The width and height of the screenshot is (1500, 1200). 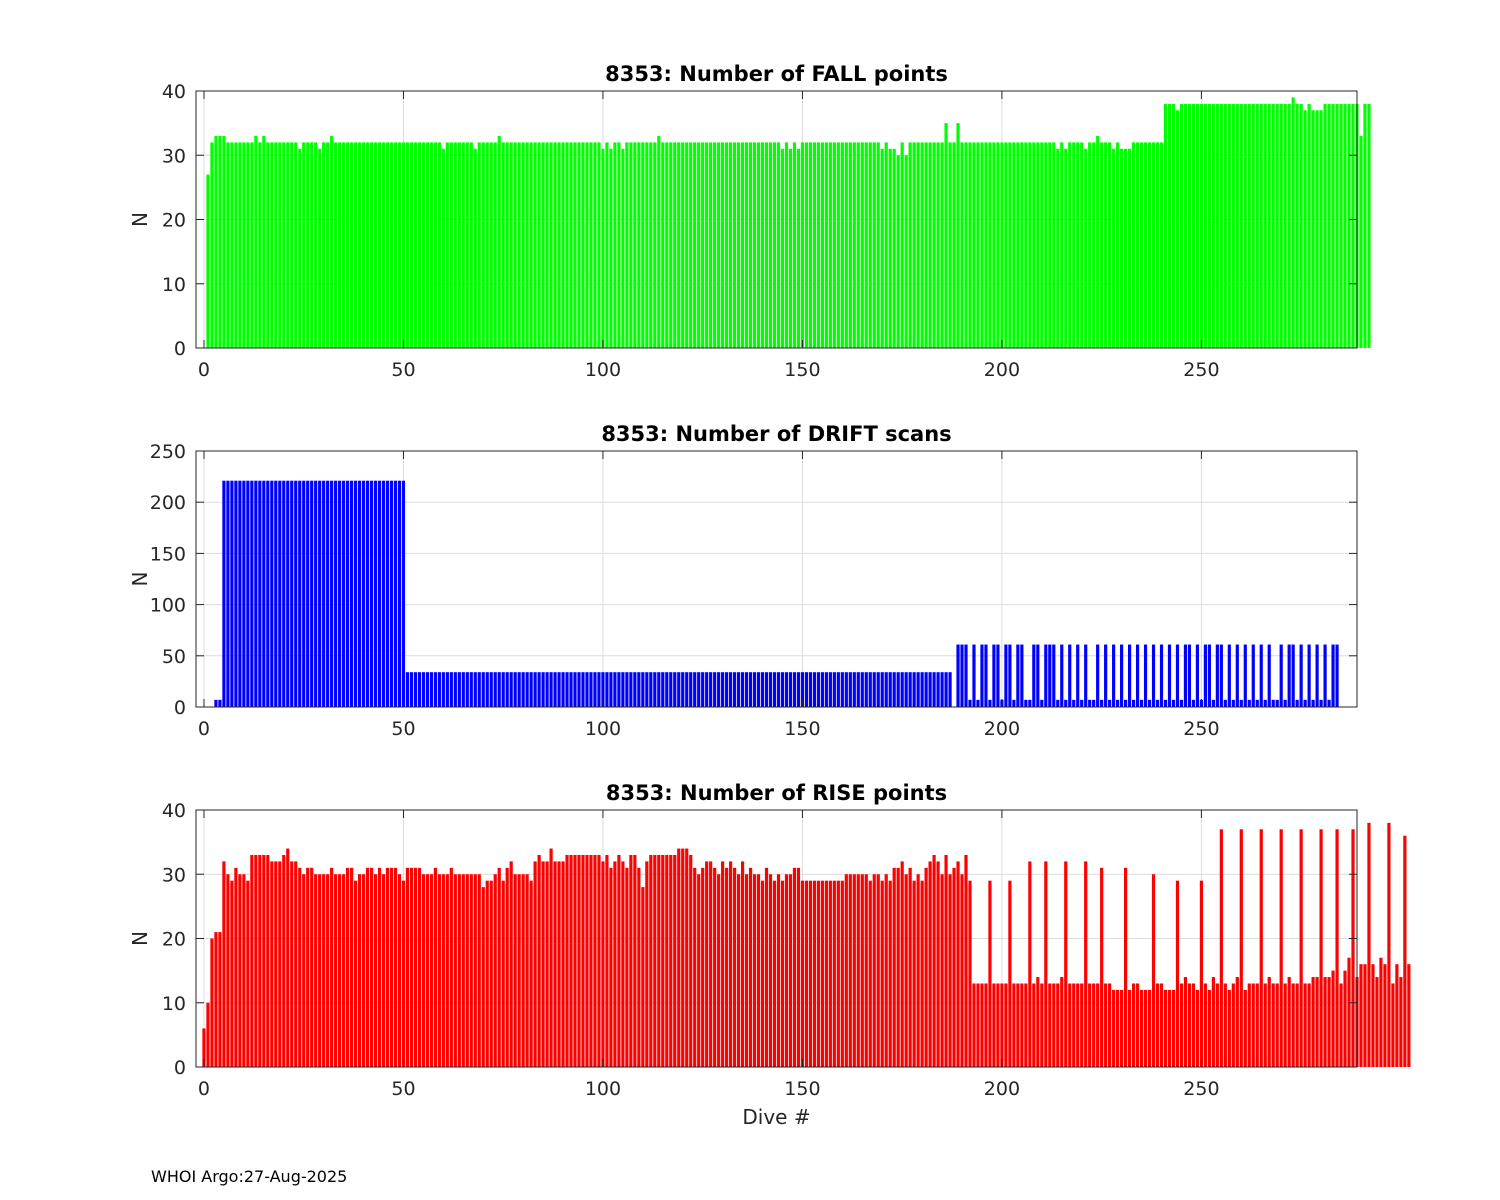 I want to click on y-axis-label: N, so click(x=140, y=938).